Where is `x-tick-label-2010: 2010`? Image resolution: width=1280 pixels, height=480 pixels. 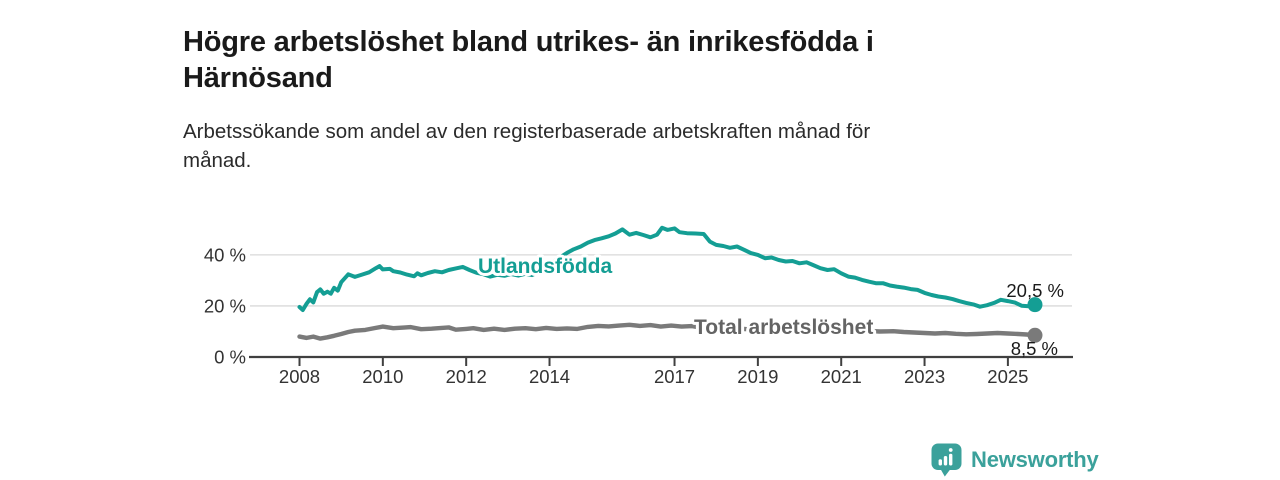
x-tick-label-2010: 2010 is located at coordinates (382, 376).